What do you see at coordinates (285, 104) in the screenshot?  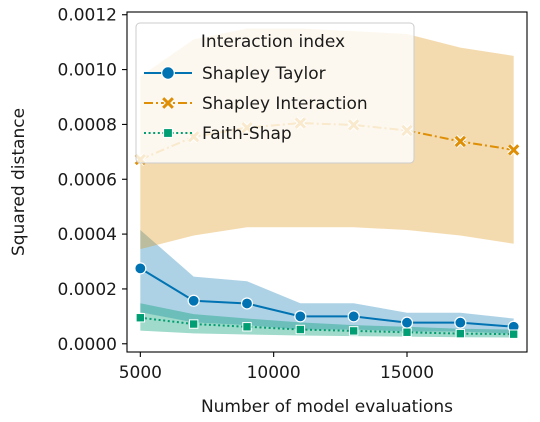 I see `legend-label-1: Shapley Interaction` at bounding box center [285, 104].